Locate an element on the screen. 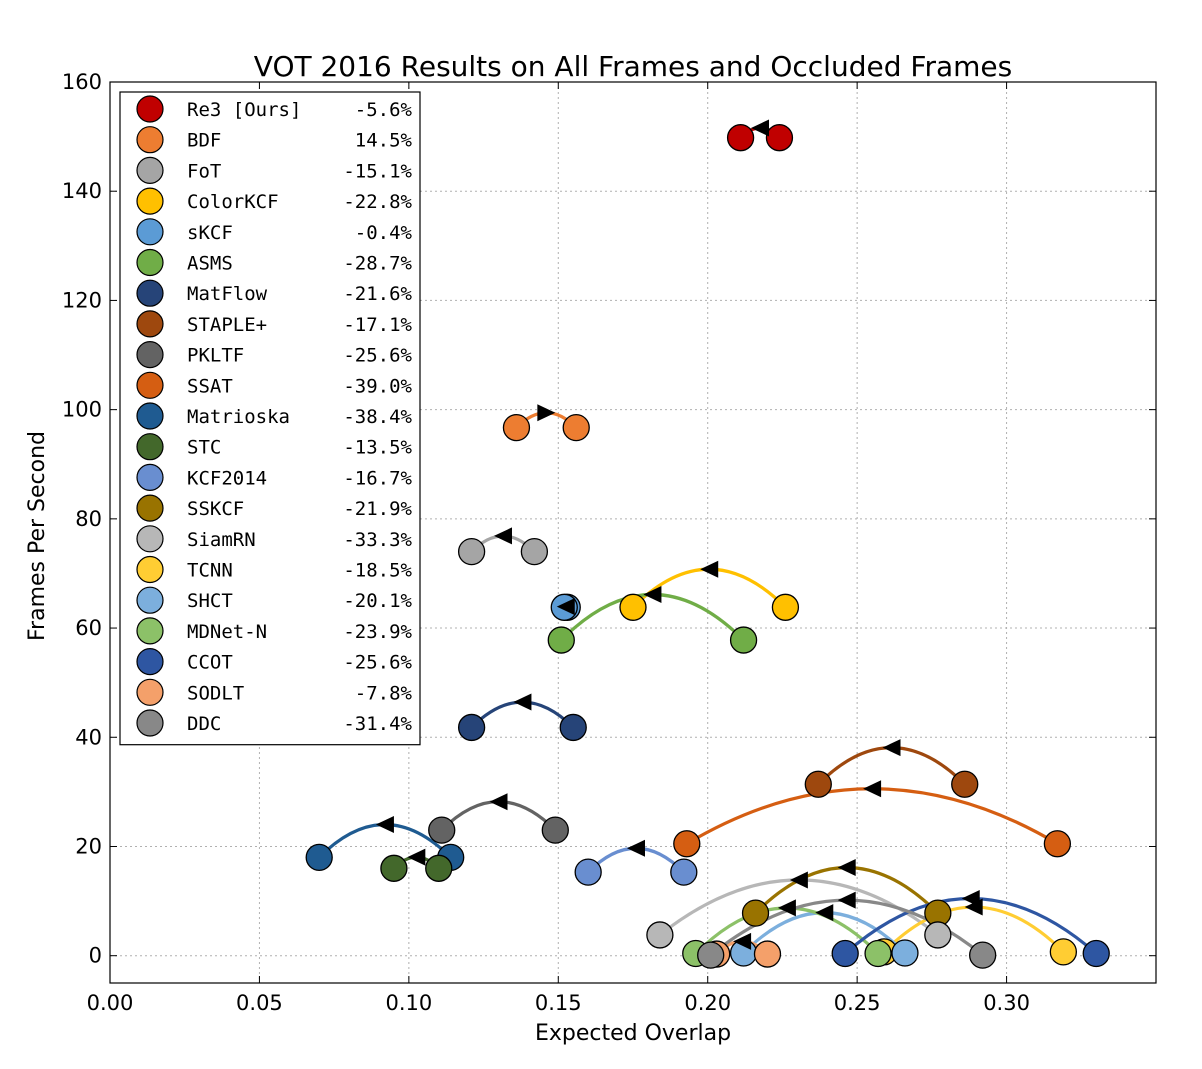 Image resolution: width=1202 pixels, height=1069 pixels. legend-label: Re3 [Ours] is located at coordinates (244, 110).